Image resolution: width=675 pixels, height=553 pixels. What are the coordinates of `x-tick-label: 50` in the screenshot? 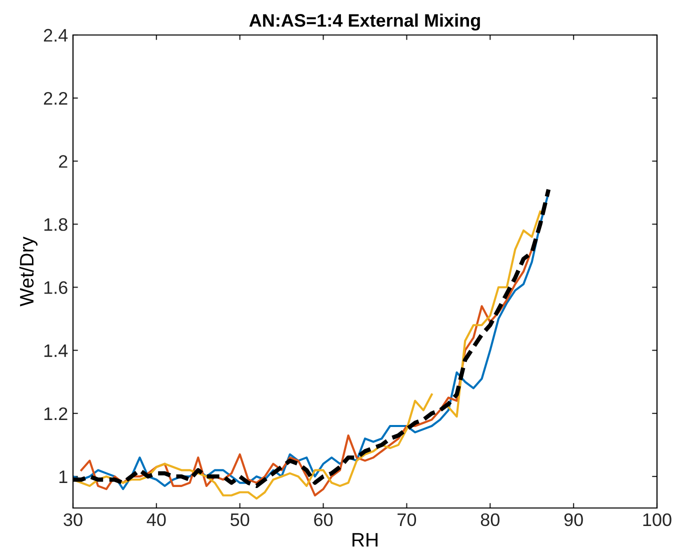 It's located at (240, 519).